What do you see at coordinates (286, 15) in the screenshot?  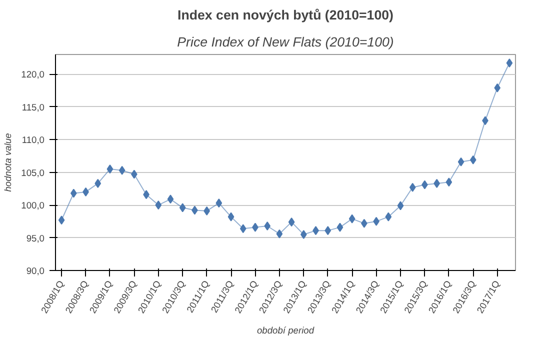 I see `chart-title: Index cen nových bytů (2010=100)` at bounding box center [286, 15].